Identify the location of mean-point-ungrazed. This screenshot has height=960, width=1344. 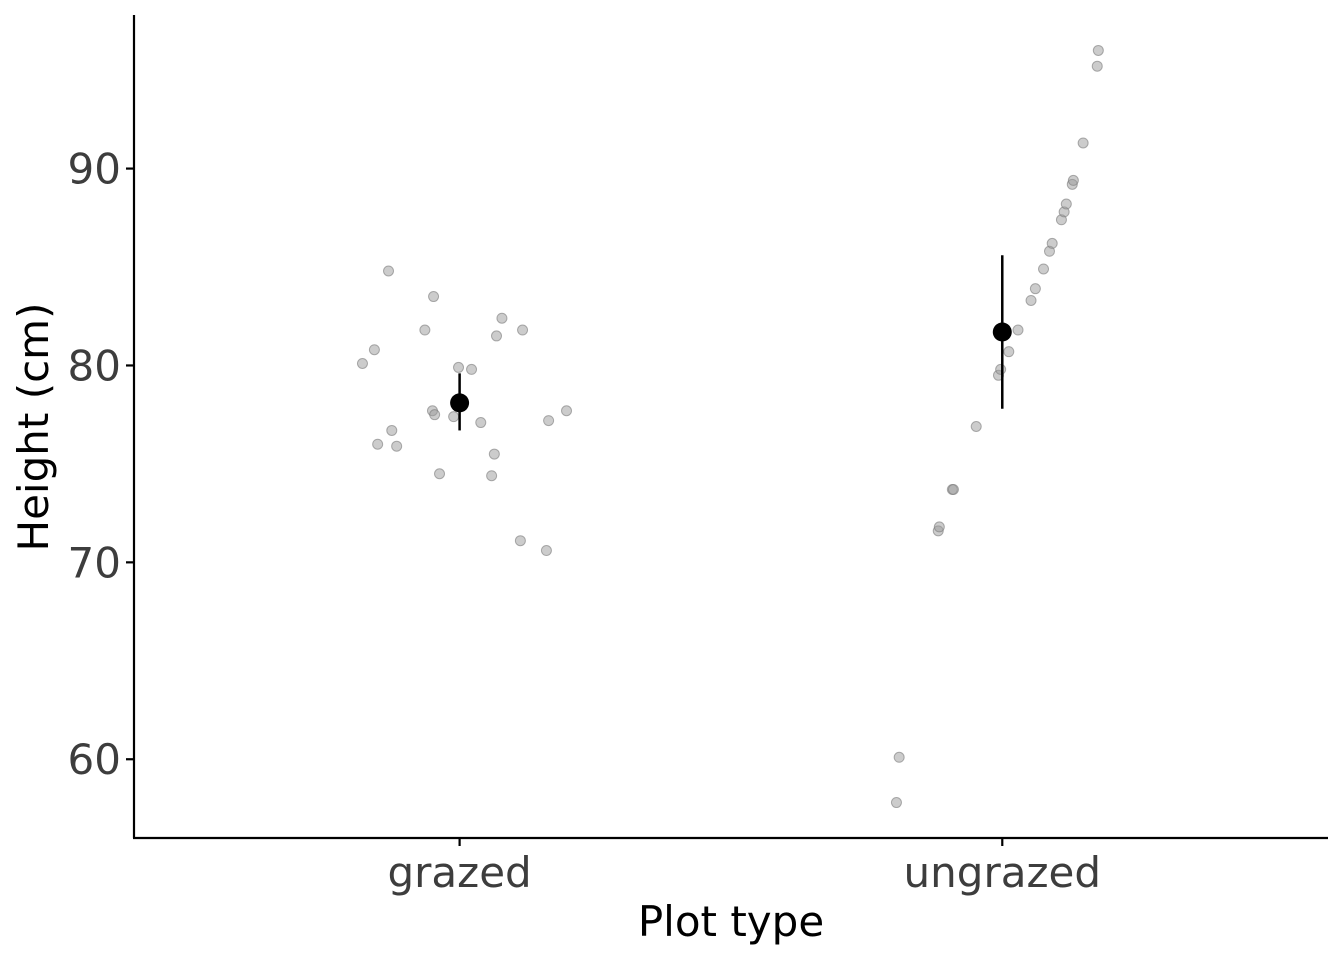
(1002, 332).